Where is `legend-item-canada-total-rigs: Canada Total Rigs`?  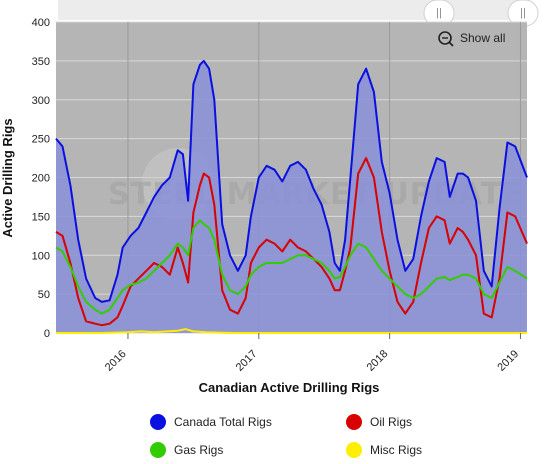 legend-item-canada-total-rigs: Canada Total Rigs is located at coordinates (211, 422).